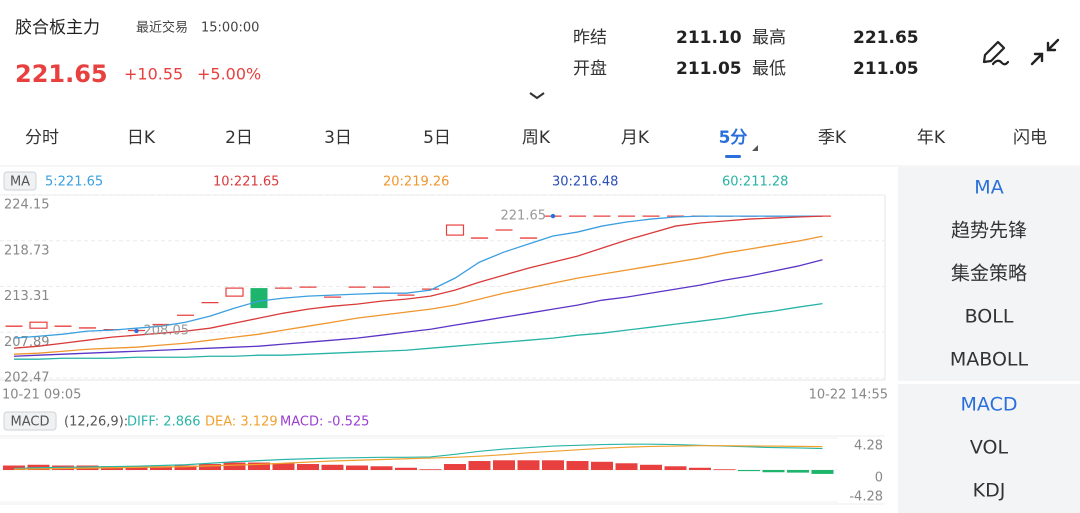 The image size is (1080, 513). I want to click on tab: 3日, so click(338, 138).